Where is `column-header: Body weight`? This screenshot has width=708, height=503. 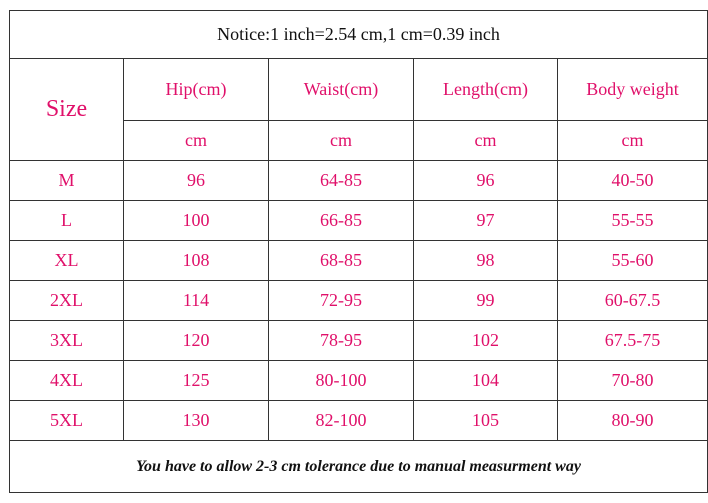
column-header: Body weight is located at coordinates (632, 89).